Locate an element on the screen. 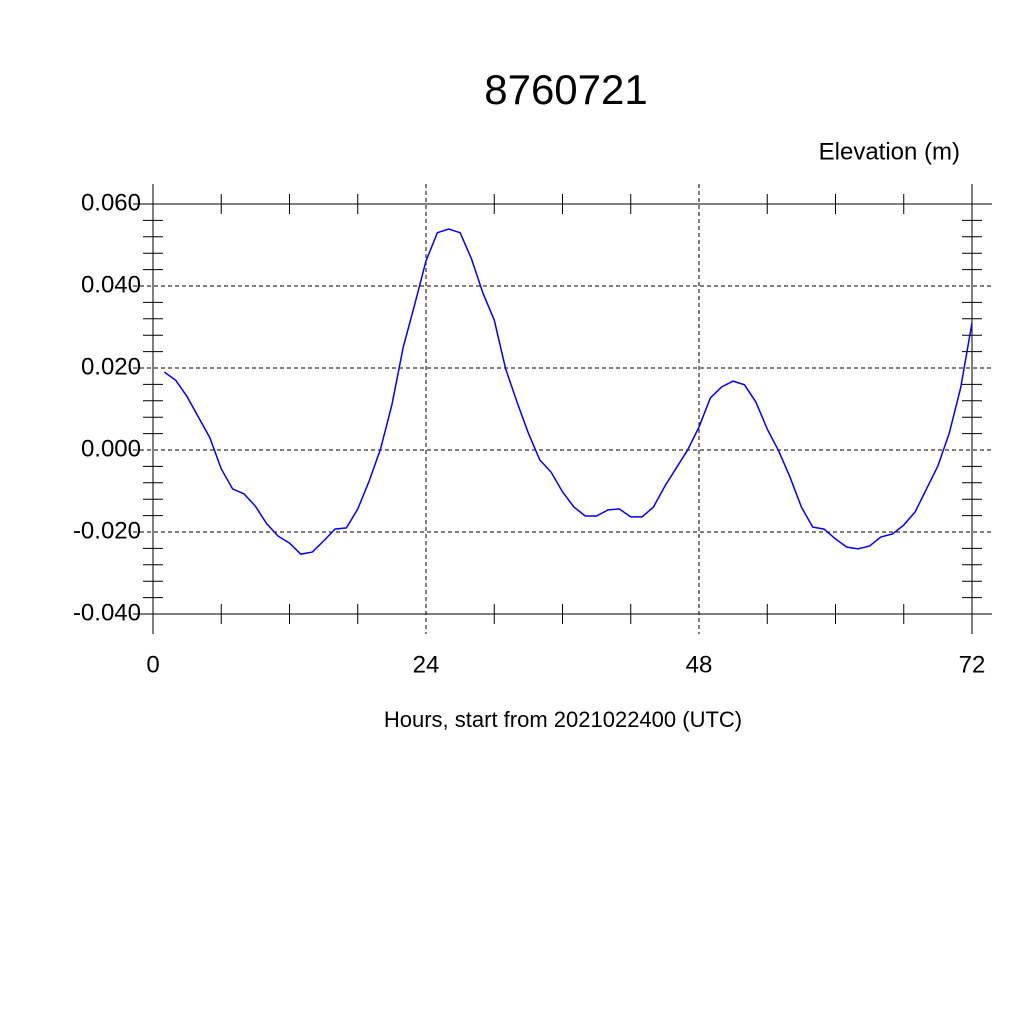 The image size is (1024, 1024). y-tick-label: 0.020 is located at coordinates (111, 366).